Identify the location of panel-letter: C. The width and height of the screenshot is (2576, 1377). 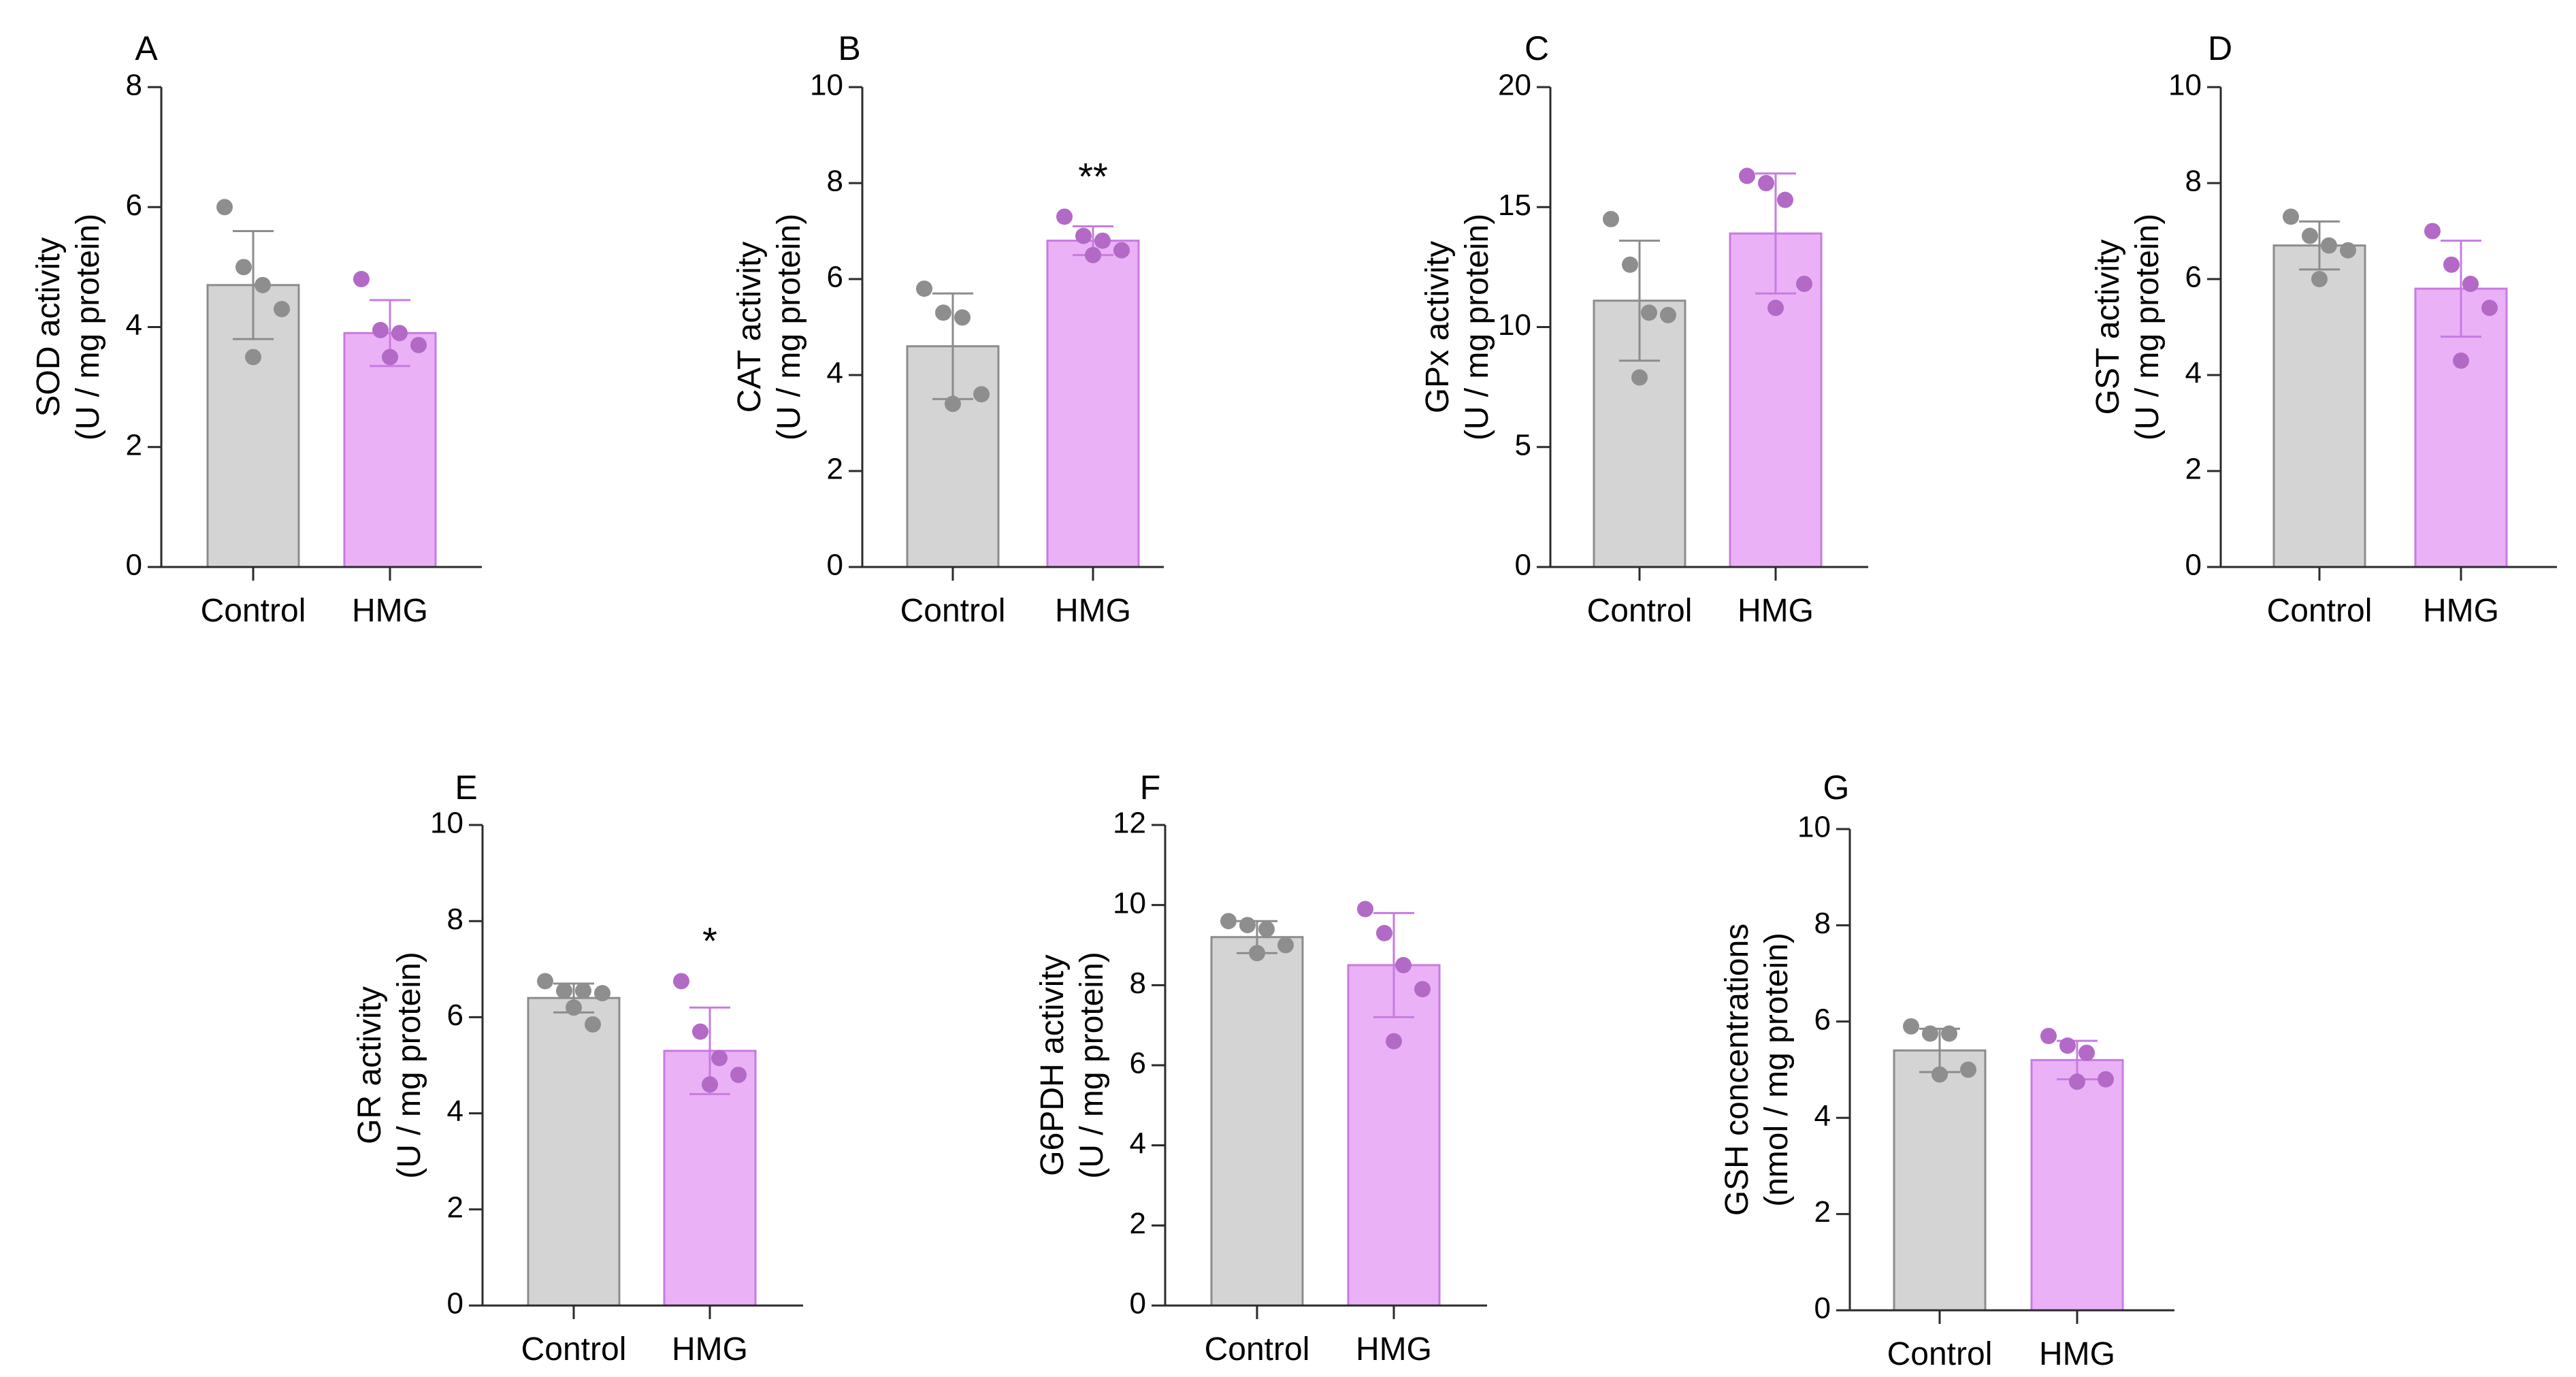
(1537, 48).